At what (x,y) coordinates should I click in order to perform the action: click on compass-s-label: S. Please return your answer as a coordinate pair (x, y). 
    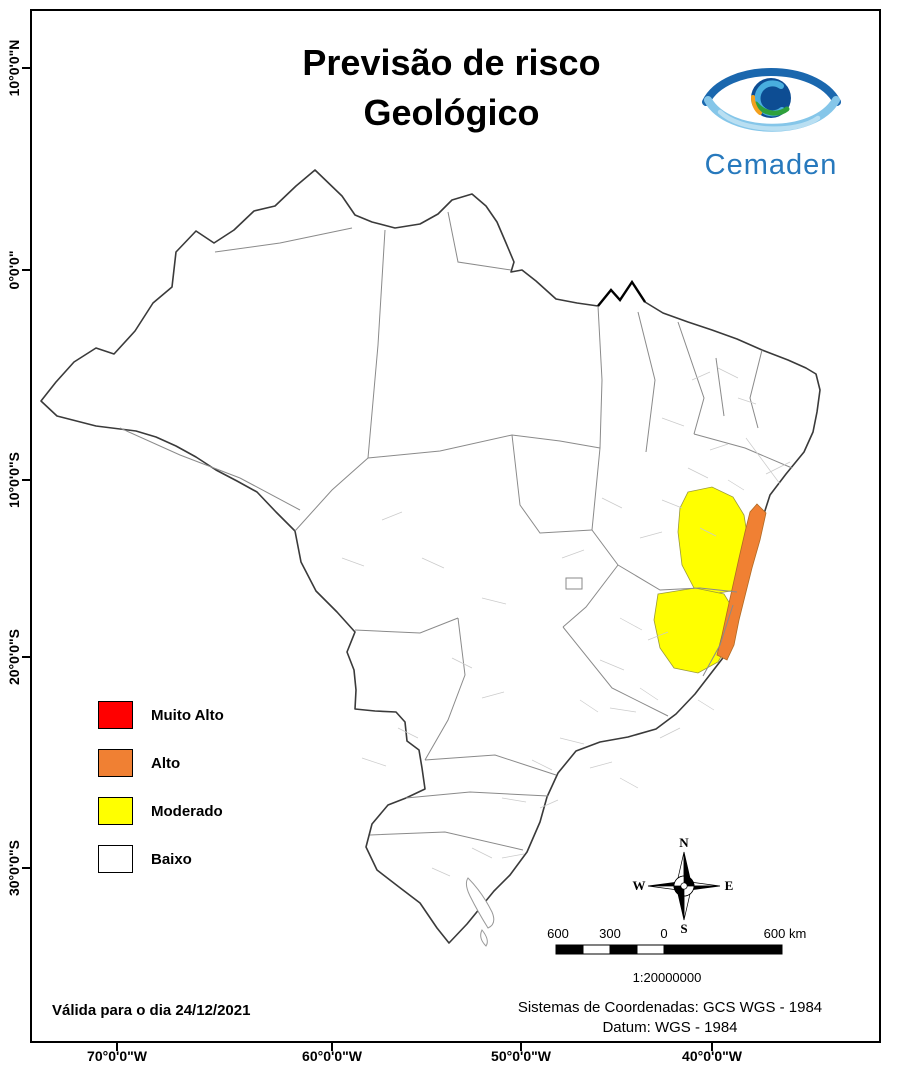
    Looking at the image, I should click on (683, 928).